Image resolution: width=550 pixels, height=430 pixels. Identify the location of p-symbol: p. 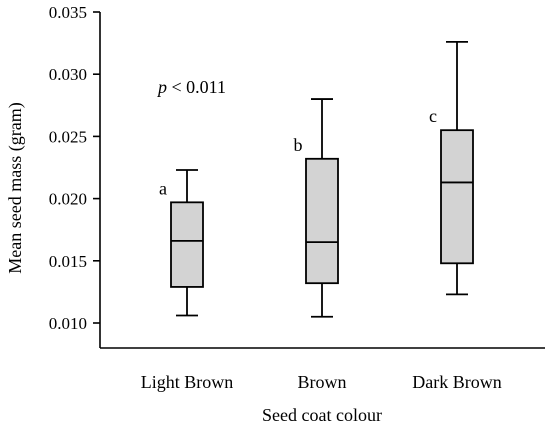
(161, 87).